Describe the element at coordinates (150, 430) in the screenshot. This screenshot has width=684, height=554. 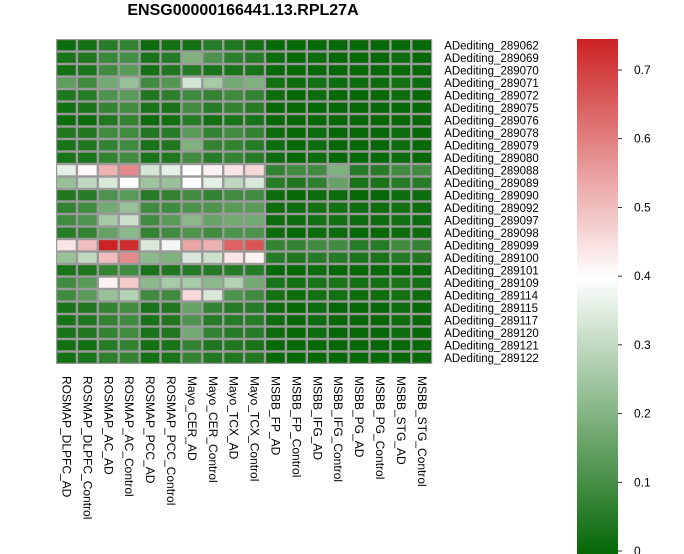
I see `column-label: ROSMAP_PCC_AD` at that location.